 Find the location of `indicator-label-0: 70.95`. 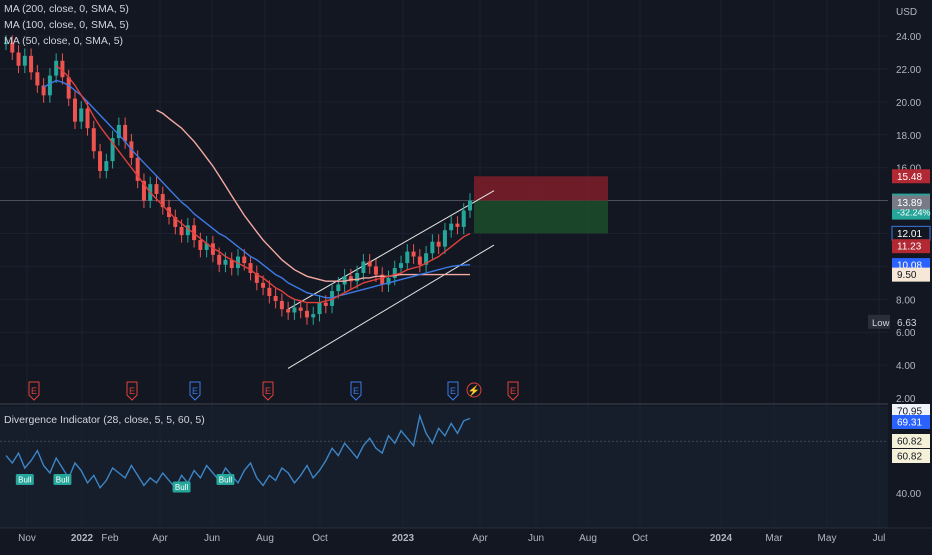

indicator-label-0: 70.95 is located at coordinates (911, 411).